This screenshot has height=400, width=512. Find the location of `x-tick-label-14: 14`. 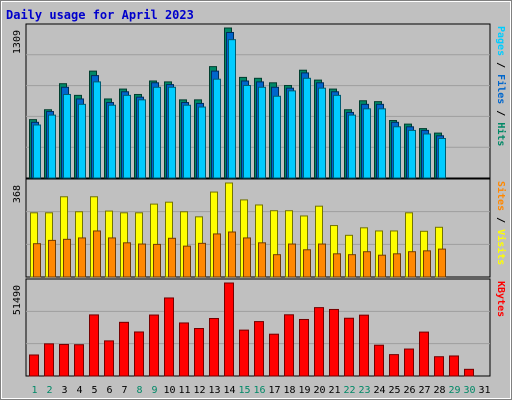

x-tick-label-14: 14 is located at coordinates (229, 390).